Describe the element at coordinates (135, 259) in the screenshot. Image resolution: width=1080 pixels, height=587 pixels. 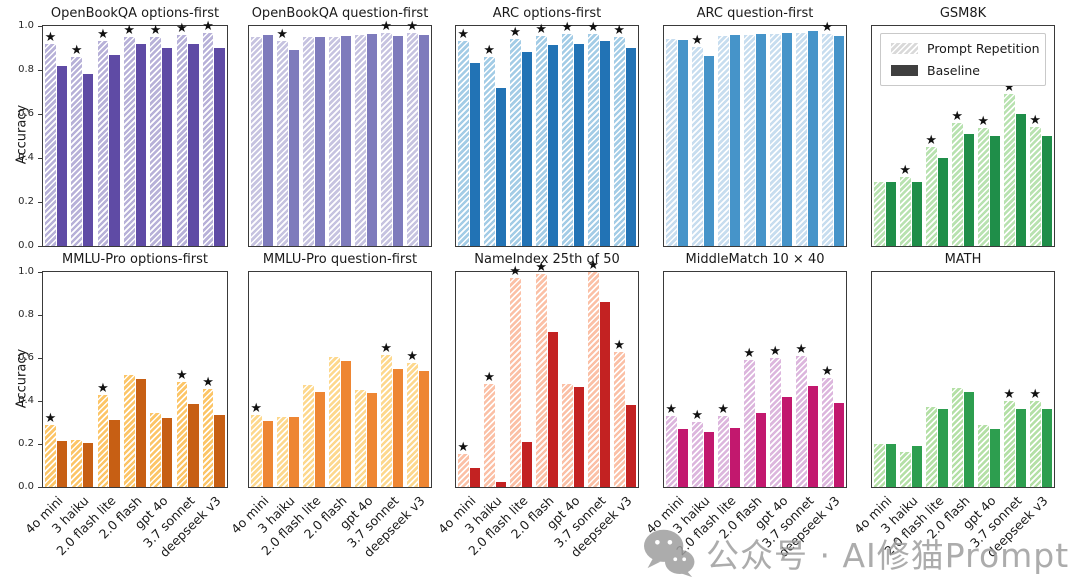
I see `subplot-title-mmlu-pro-options-first: MMLU-Pro options-first` at that location.